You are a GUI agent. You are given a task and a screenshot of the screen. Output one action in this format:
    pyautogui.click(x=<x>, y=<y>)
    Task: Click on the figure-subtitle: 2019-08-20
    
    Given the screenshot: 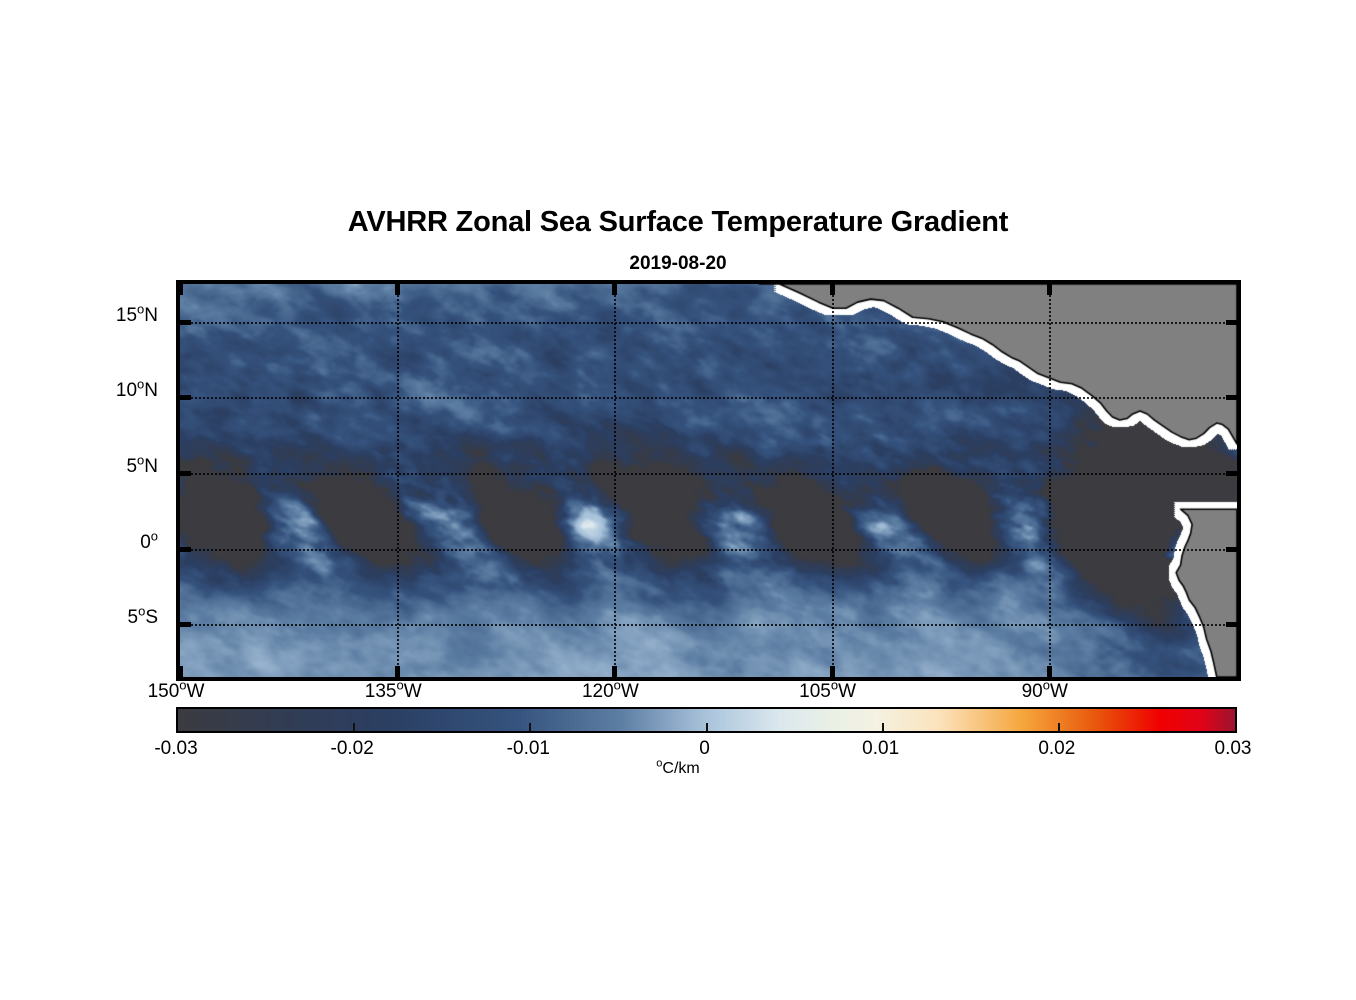 What is the action you would take?
    pyautogui.click(x=678, y=263)
    